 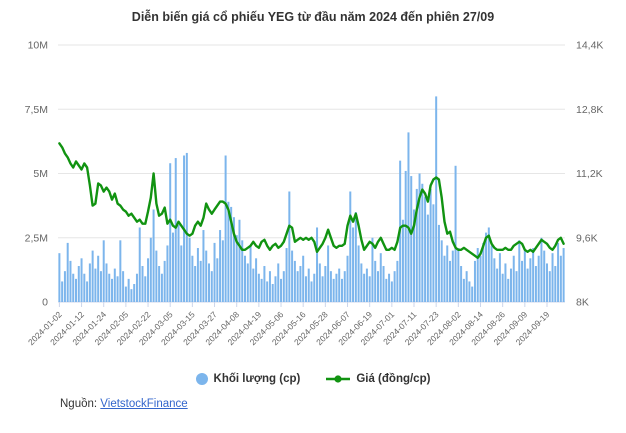 What do you see at coordinates (338, 379) in the screenshot?
I see `price-marker-icon` at bounding box center [338, 379].